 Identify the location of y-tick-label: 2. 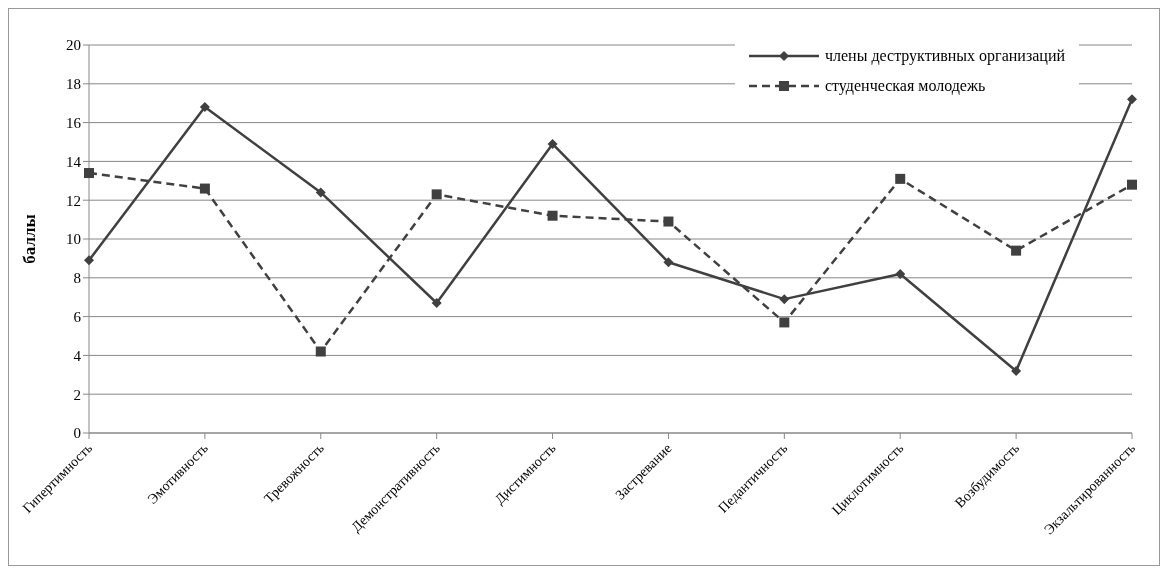
(77, 394).